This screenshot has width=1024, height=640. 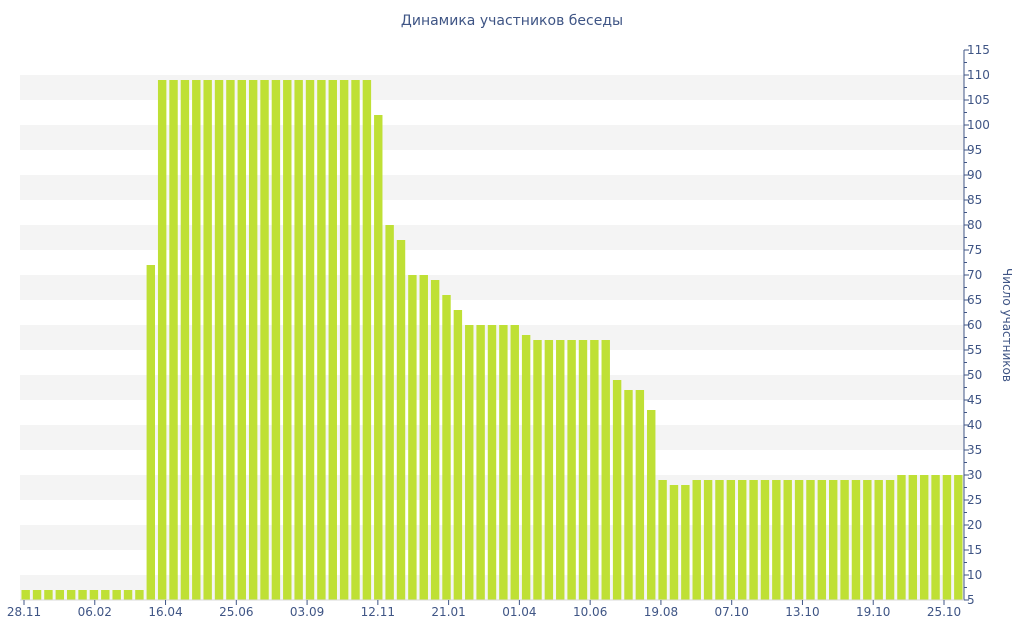 What do you see at coordinates (732, 612) in the screenshot?
I see `x-tick-label: 07.10` at bounding box center [732, 612].